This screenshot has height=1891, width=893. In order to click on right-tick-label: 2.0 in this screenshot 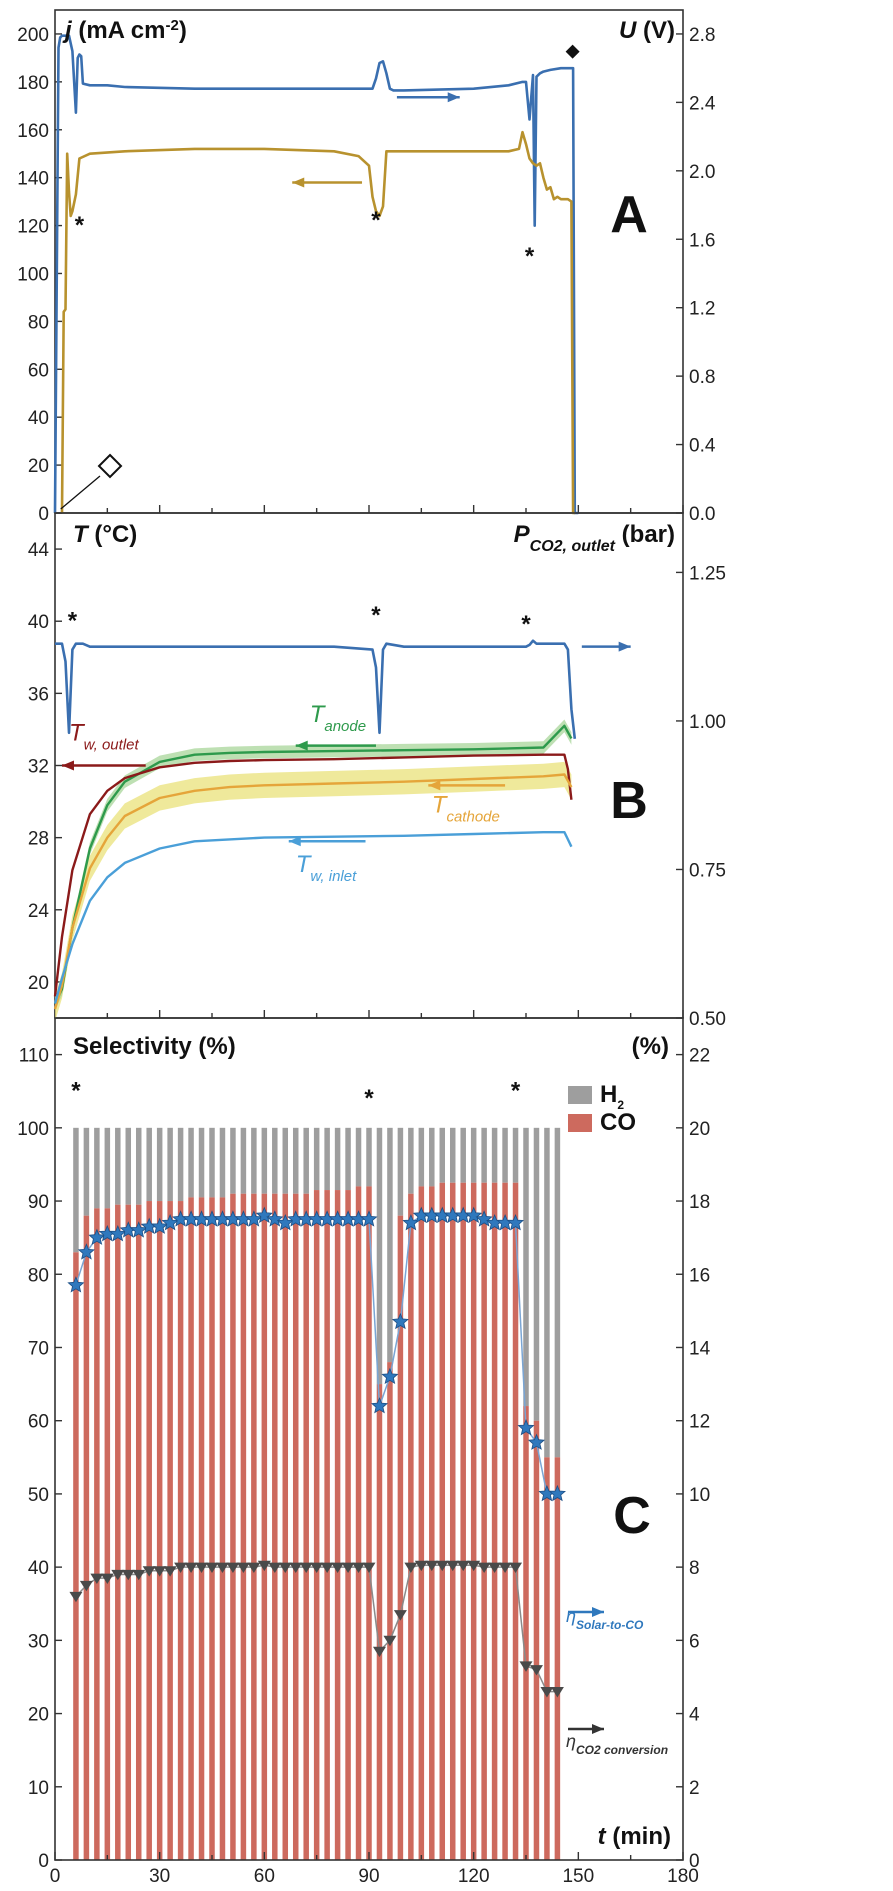, I will do `click(702, 172)`.